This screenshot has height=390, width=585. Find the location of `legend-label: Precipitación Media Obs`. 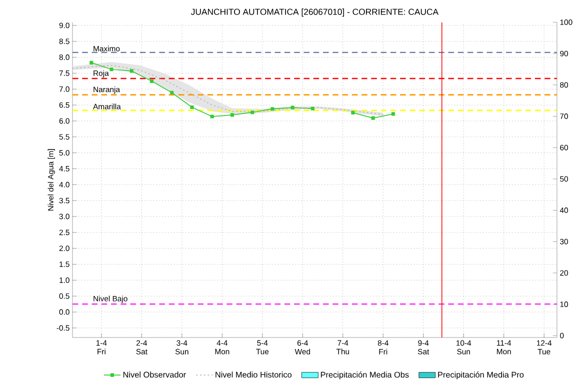

legend-label: Precipitación Media Obs is located at coordinates (364, 376).